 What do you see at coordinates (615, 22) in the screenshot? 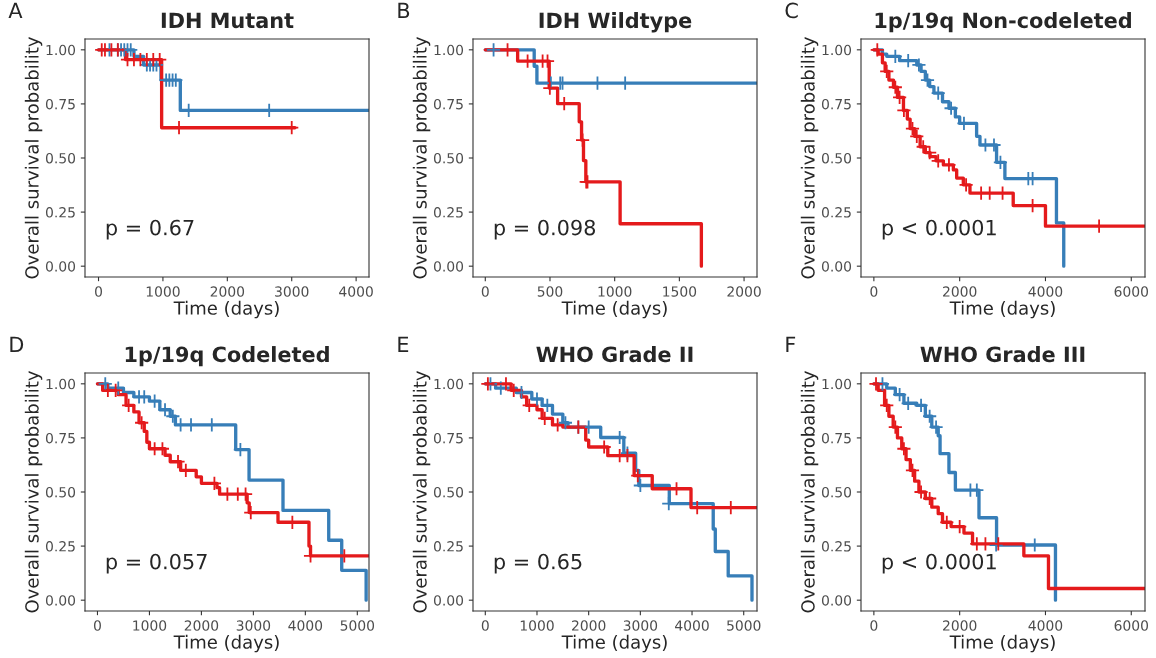
I see `chart-title: IDH Wildtype` at bounding box center [615, 22].